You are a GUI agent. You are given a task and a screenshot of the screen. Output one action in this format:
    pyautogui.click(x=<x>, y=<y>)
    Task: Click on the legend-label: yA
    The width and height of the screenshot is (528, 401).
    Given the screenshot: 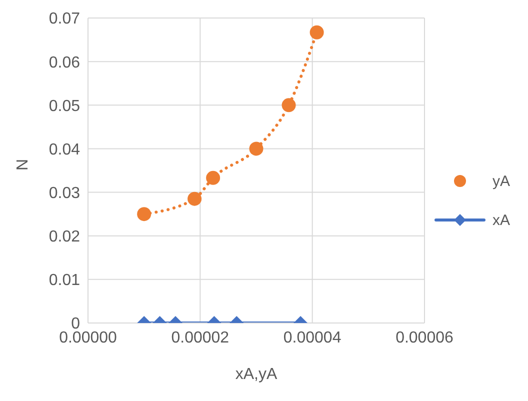 What is the action you would take?
    pyautogui.click(x=501, y=181)
    